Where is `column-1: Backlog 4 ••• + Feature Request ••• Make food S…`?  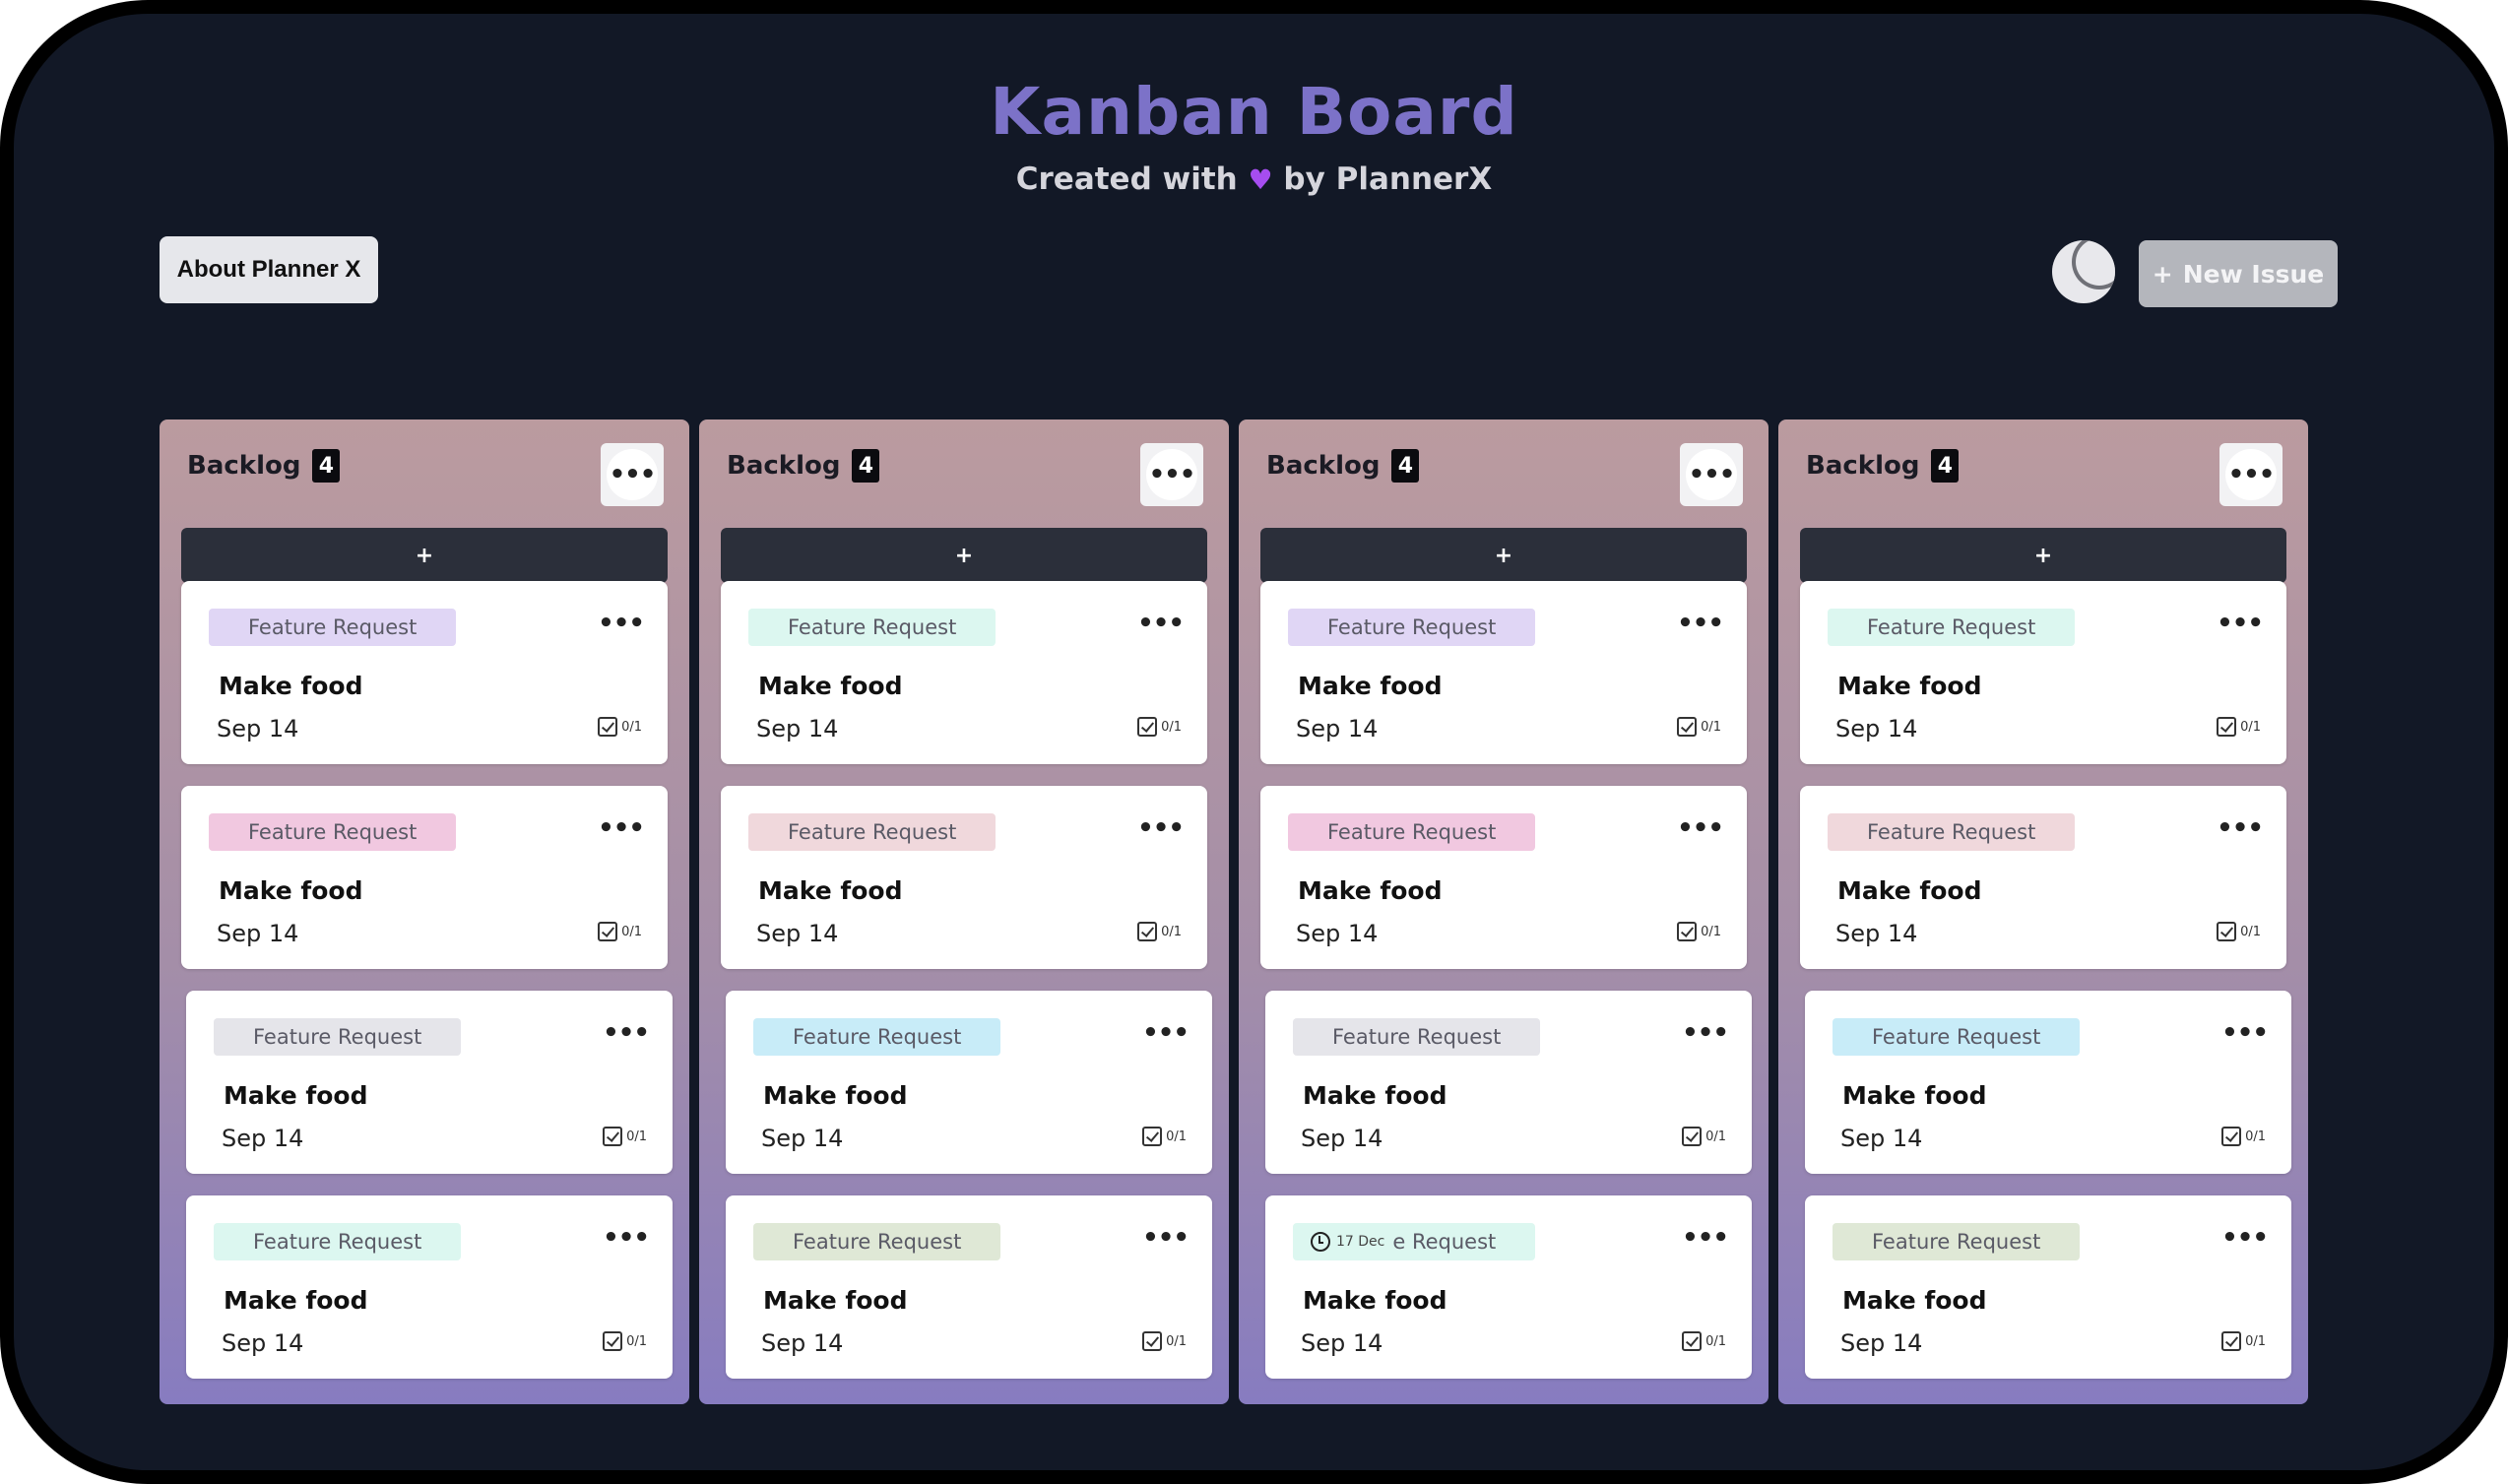 column-1: Backlog 4 ••• + Feature Request ••• Make food S… is located at coordinates (424, 911).